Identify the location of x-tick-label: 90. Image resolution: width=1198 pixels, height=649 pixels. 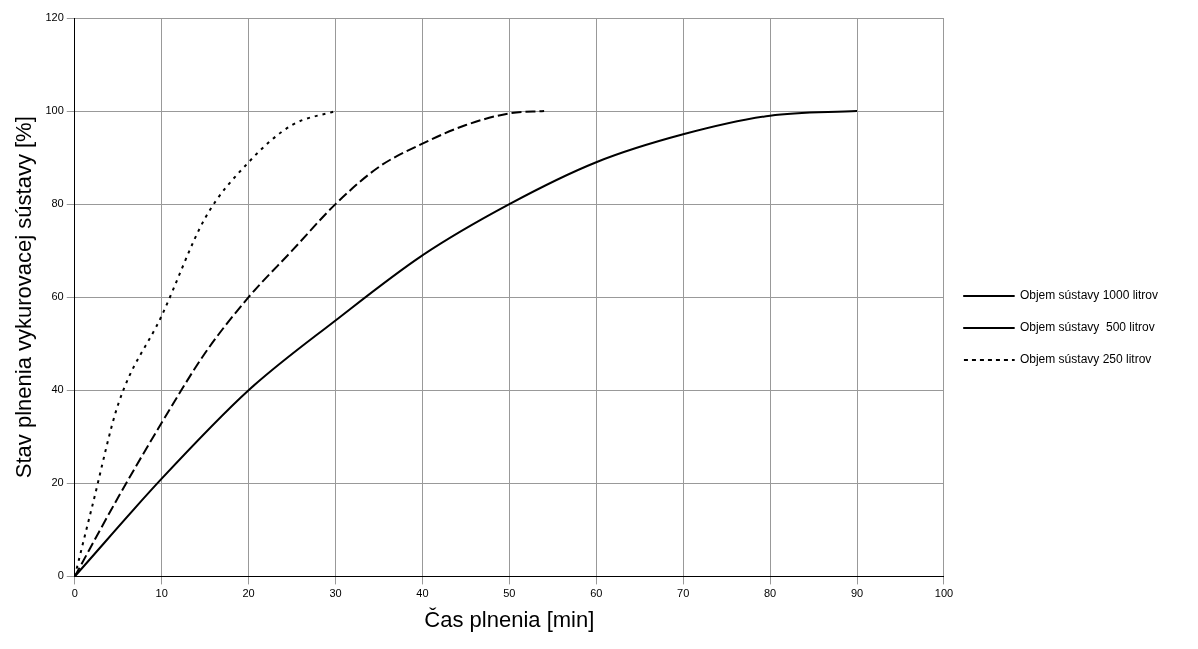
(857, 593).